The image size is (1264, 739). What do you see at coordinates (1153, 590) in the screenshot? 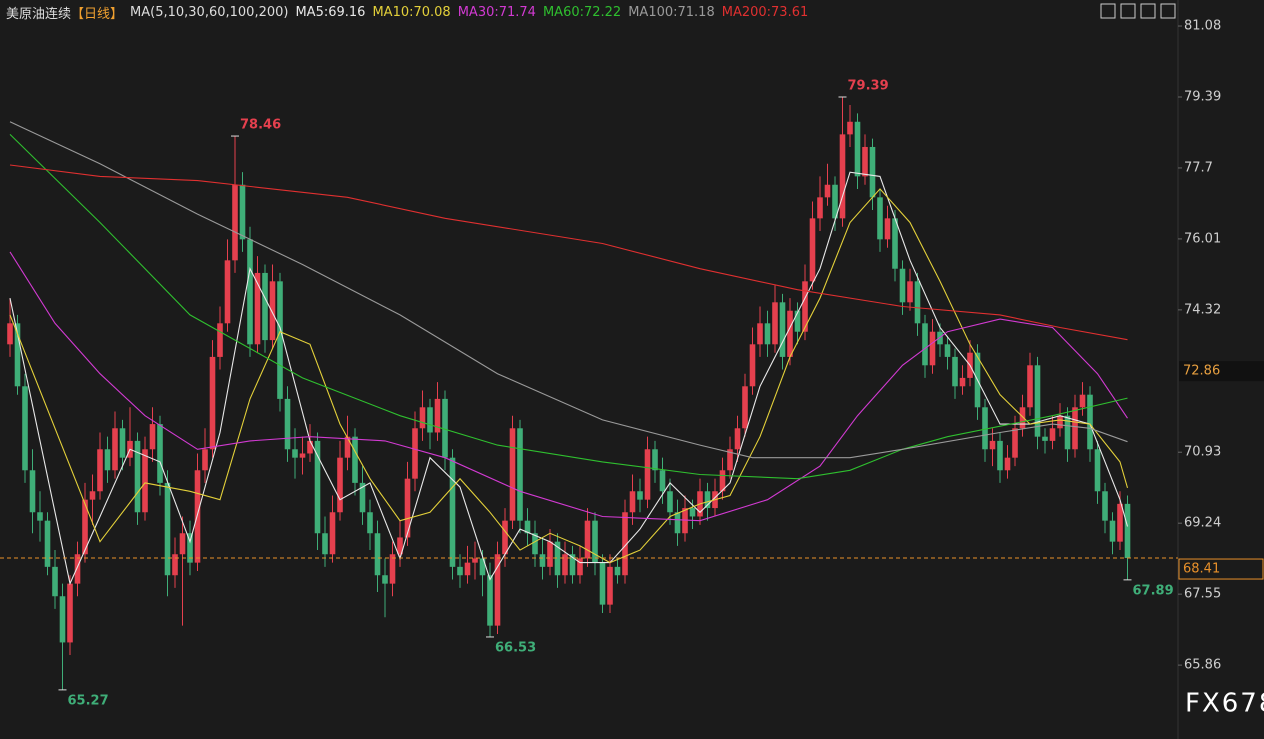
I see `low-label: 67.89` at bounding box center [1153, 590].